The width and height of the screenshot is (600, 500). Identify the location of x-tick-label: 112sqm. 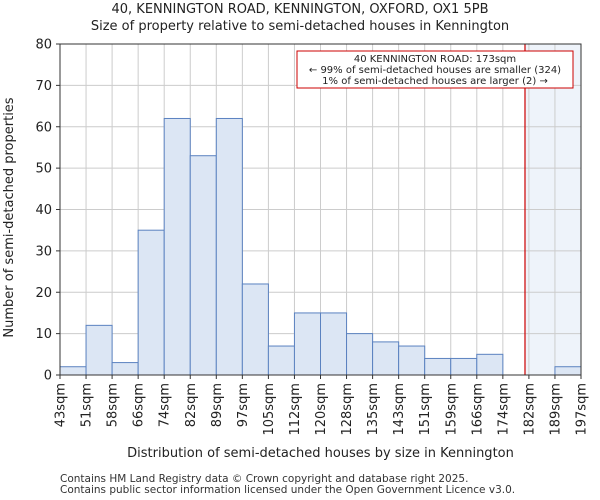
(295, 409).